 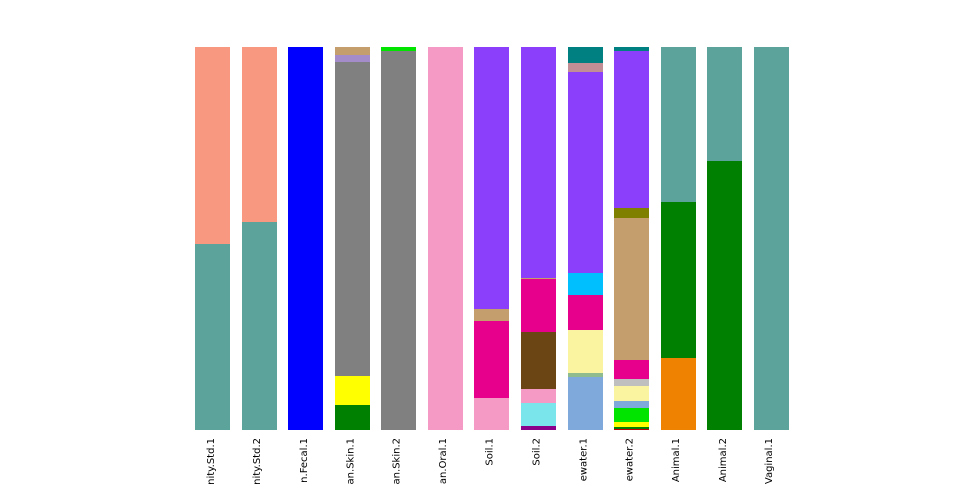 What do you see at coordinates (585, 284) in the screenshot?
I see `bar-segment-deep_sky_blue` at bounding box center [585, 284].